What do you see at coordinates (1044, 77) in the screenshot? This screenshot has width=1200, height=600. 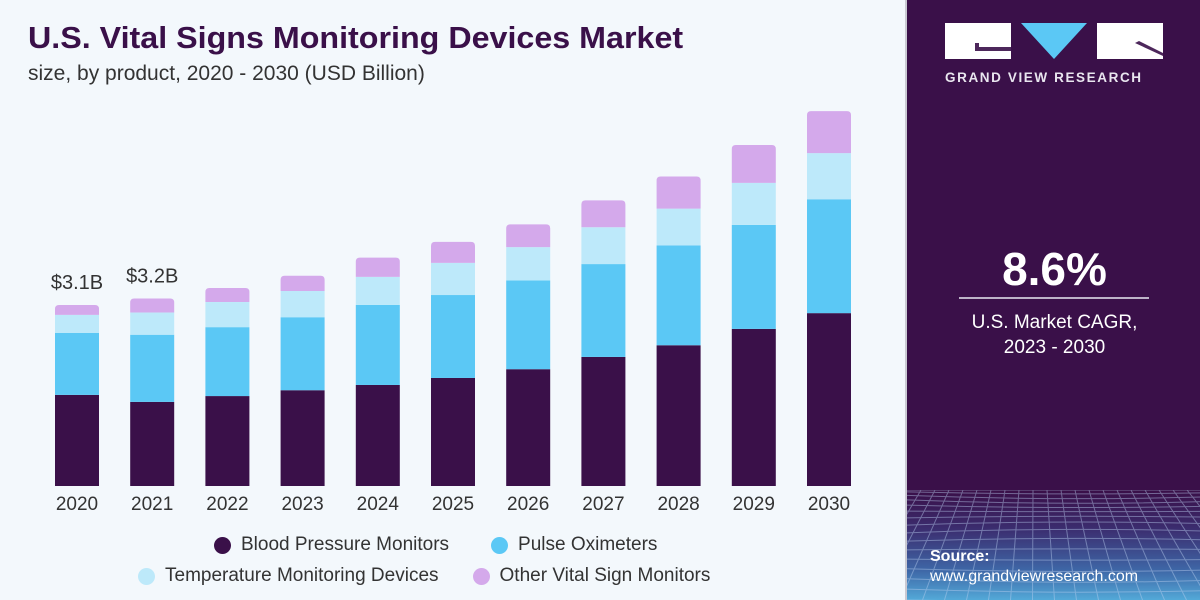 I see `brand-name: GRAND VIEW RESEARCH` at bounding box center [1044, 77].